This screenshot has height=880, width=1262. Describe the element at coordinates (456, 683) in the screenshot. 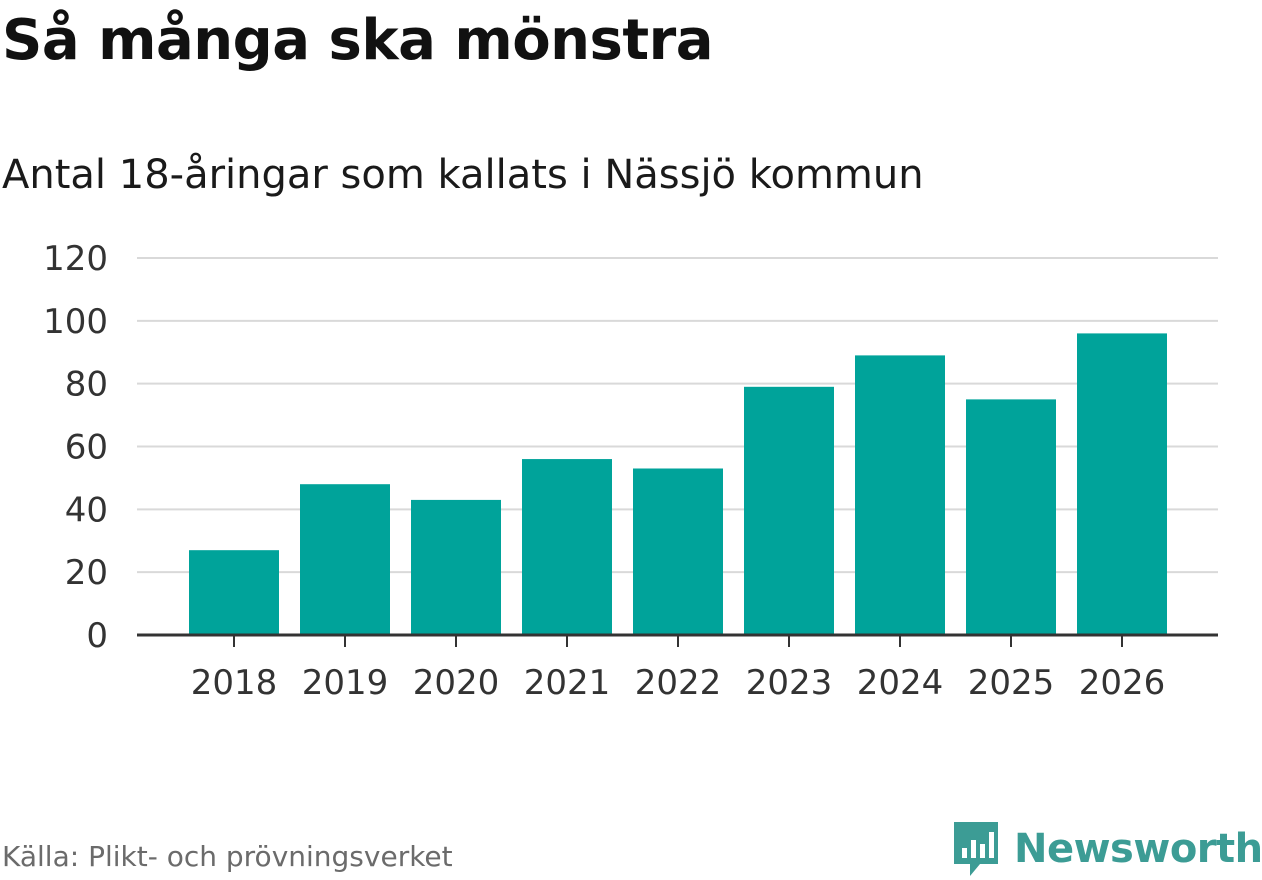

I see `x-tick-label: 2020` at that location.